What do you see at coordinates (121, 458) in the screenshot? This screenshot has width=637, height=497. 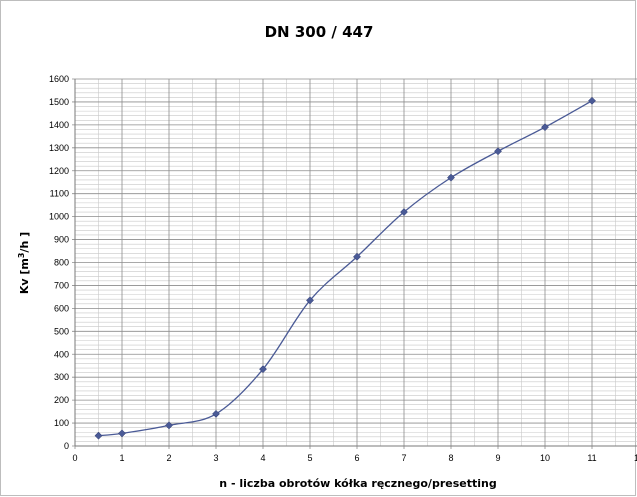 I see `x-tick-label: 1` at bounding box center [121, 458].